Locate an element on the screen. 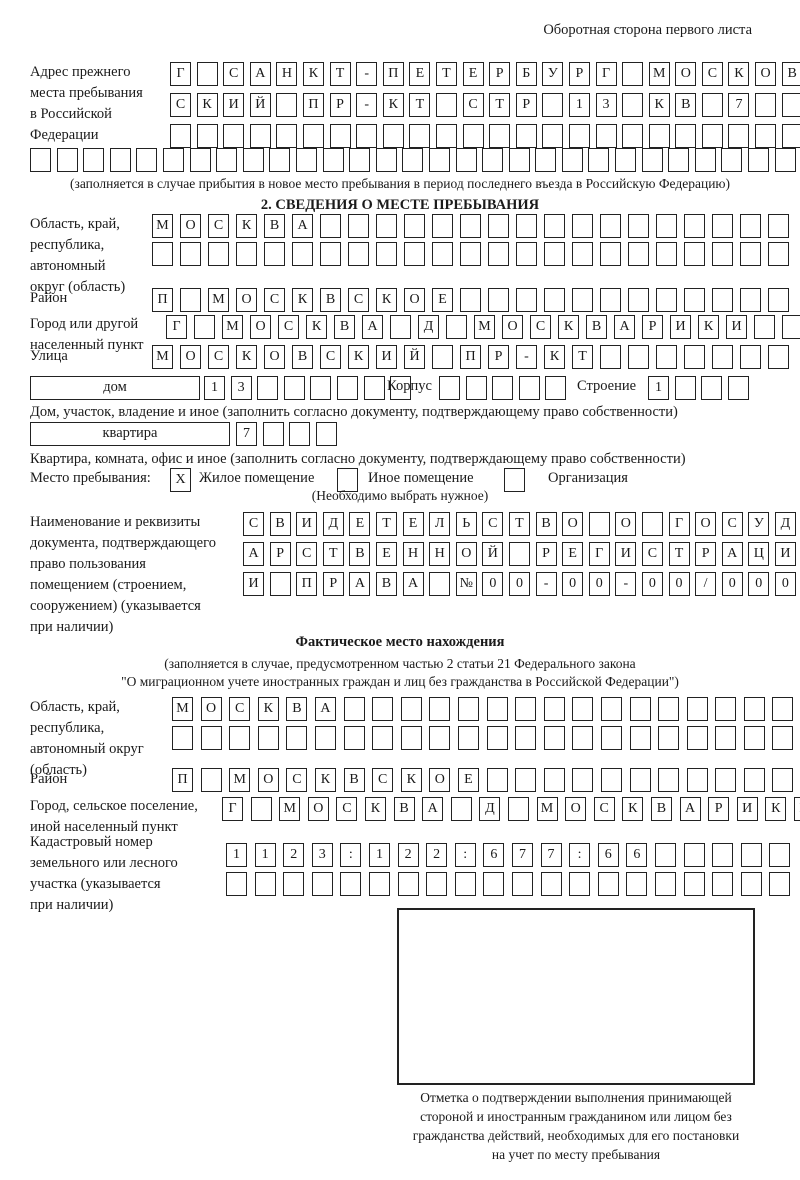  char-cell: 7 is located at coordinates (551, 855).